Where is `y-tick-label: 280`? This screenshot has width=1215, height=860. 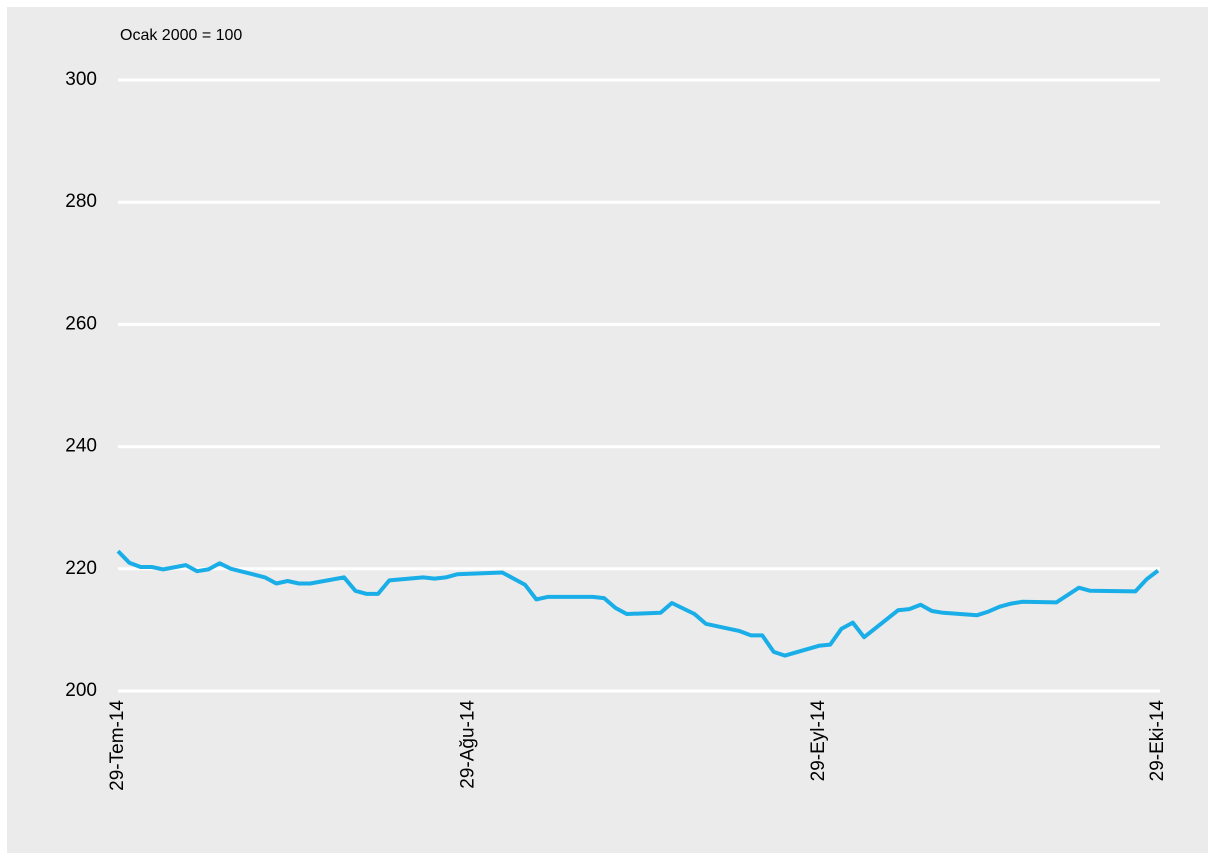 y-tick-label: 280 is located at coordinates (81, 201).